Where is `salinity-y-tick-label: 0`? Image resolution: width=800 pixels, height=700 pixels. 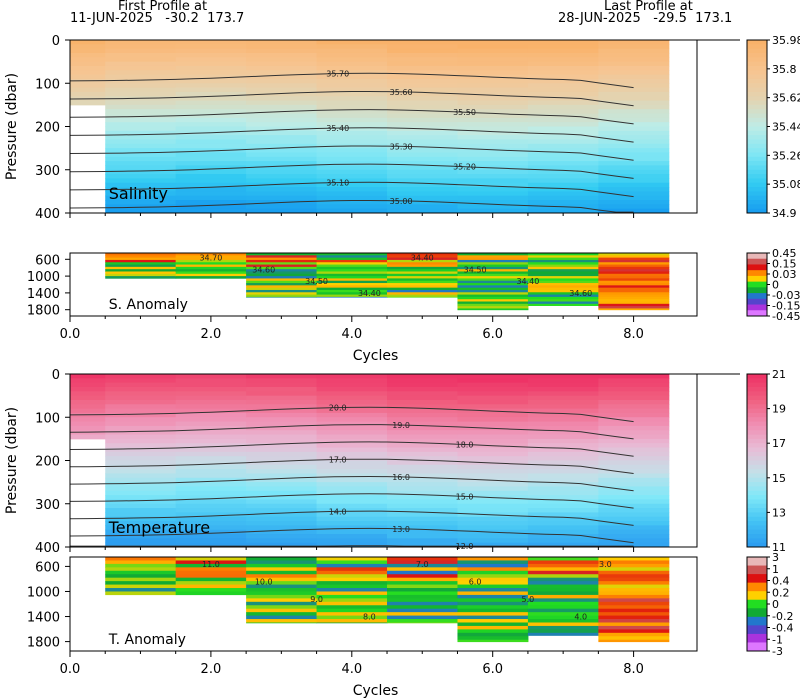
salinity-y-tick-label: 0 is located at coordinates (56, 41).